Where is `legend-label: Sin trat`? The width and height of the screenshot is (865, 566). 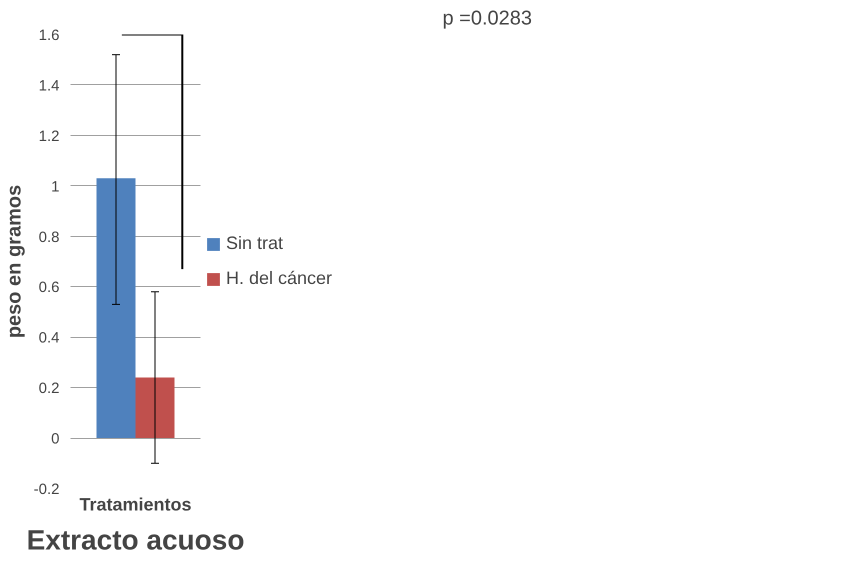
legend-label: Sin trat is located at coordinates (255, 243).